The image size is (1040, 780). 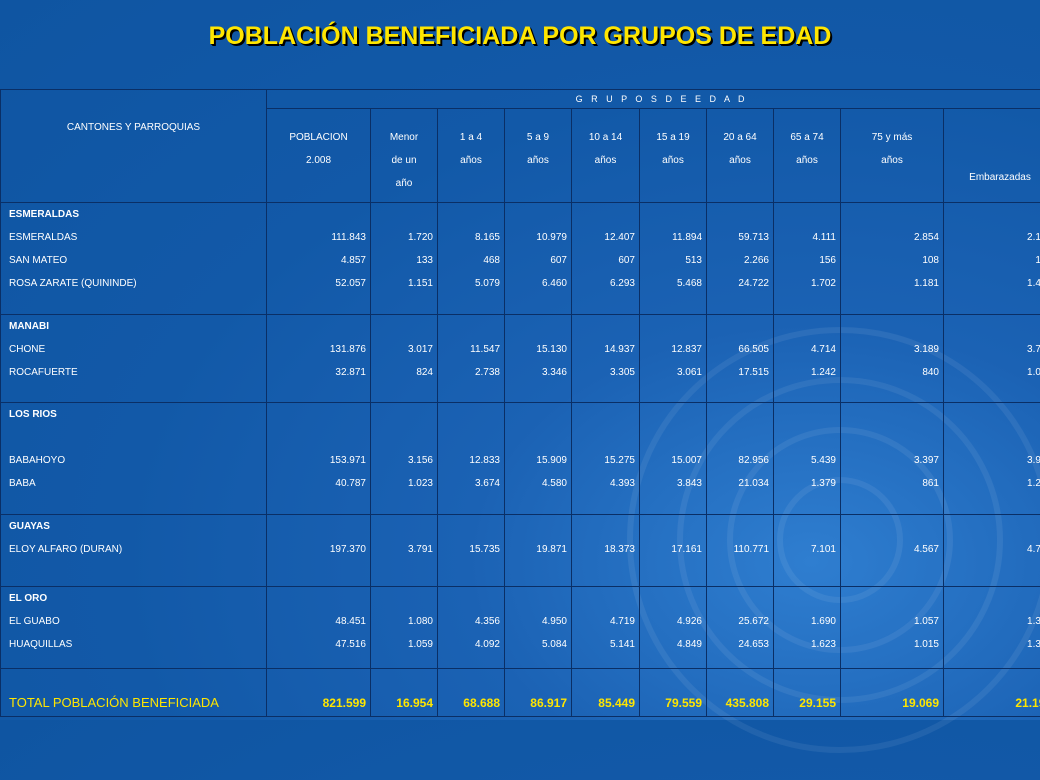 What do you see at coordinates (316, 621) in the screenshot?
I see `cell-value: 48.451` at bounding box center [316, 621].